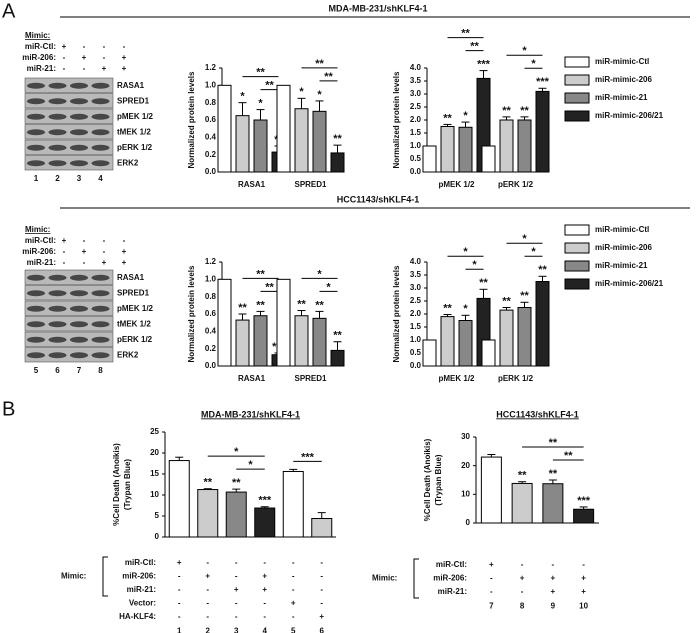 Image resolution: width=696 pixels, height=633 pixels. Describe the element at coordinates (416, 287) in the screenshot. I see `y-tick-label: 3.0` at that location.